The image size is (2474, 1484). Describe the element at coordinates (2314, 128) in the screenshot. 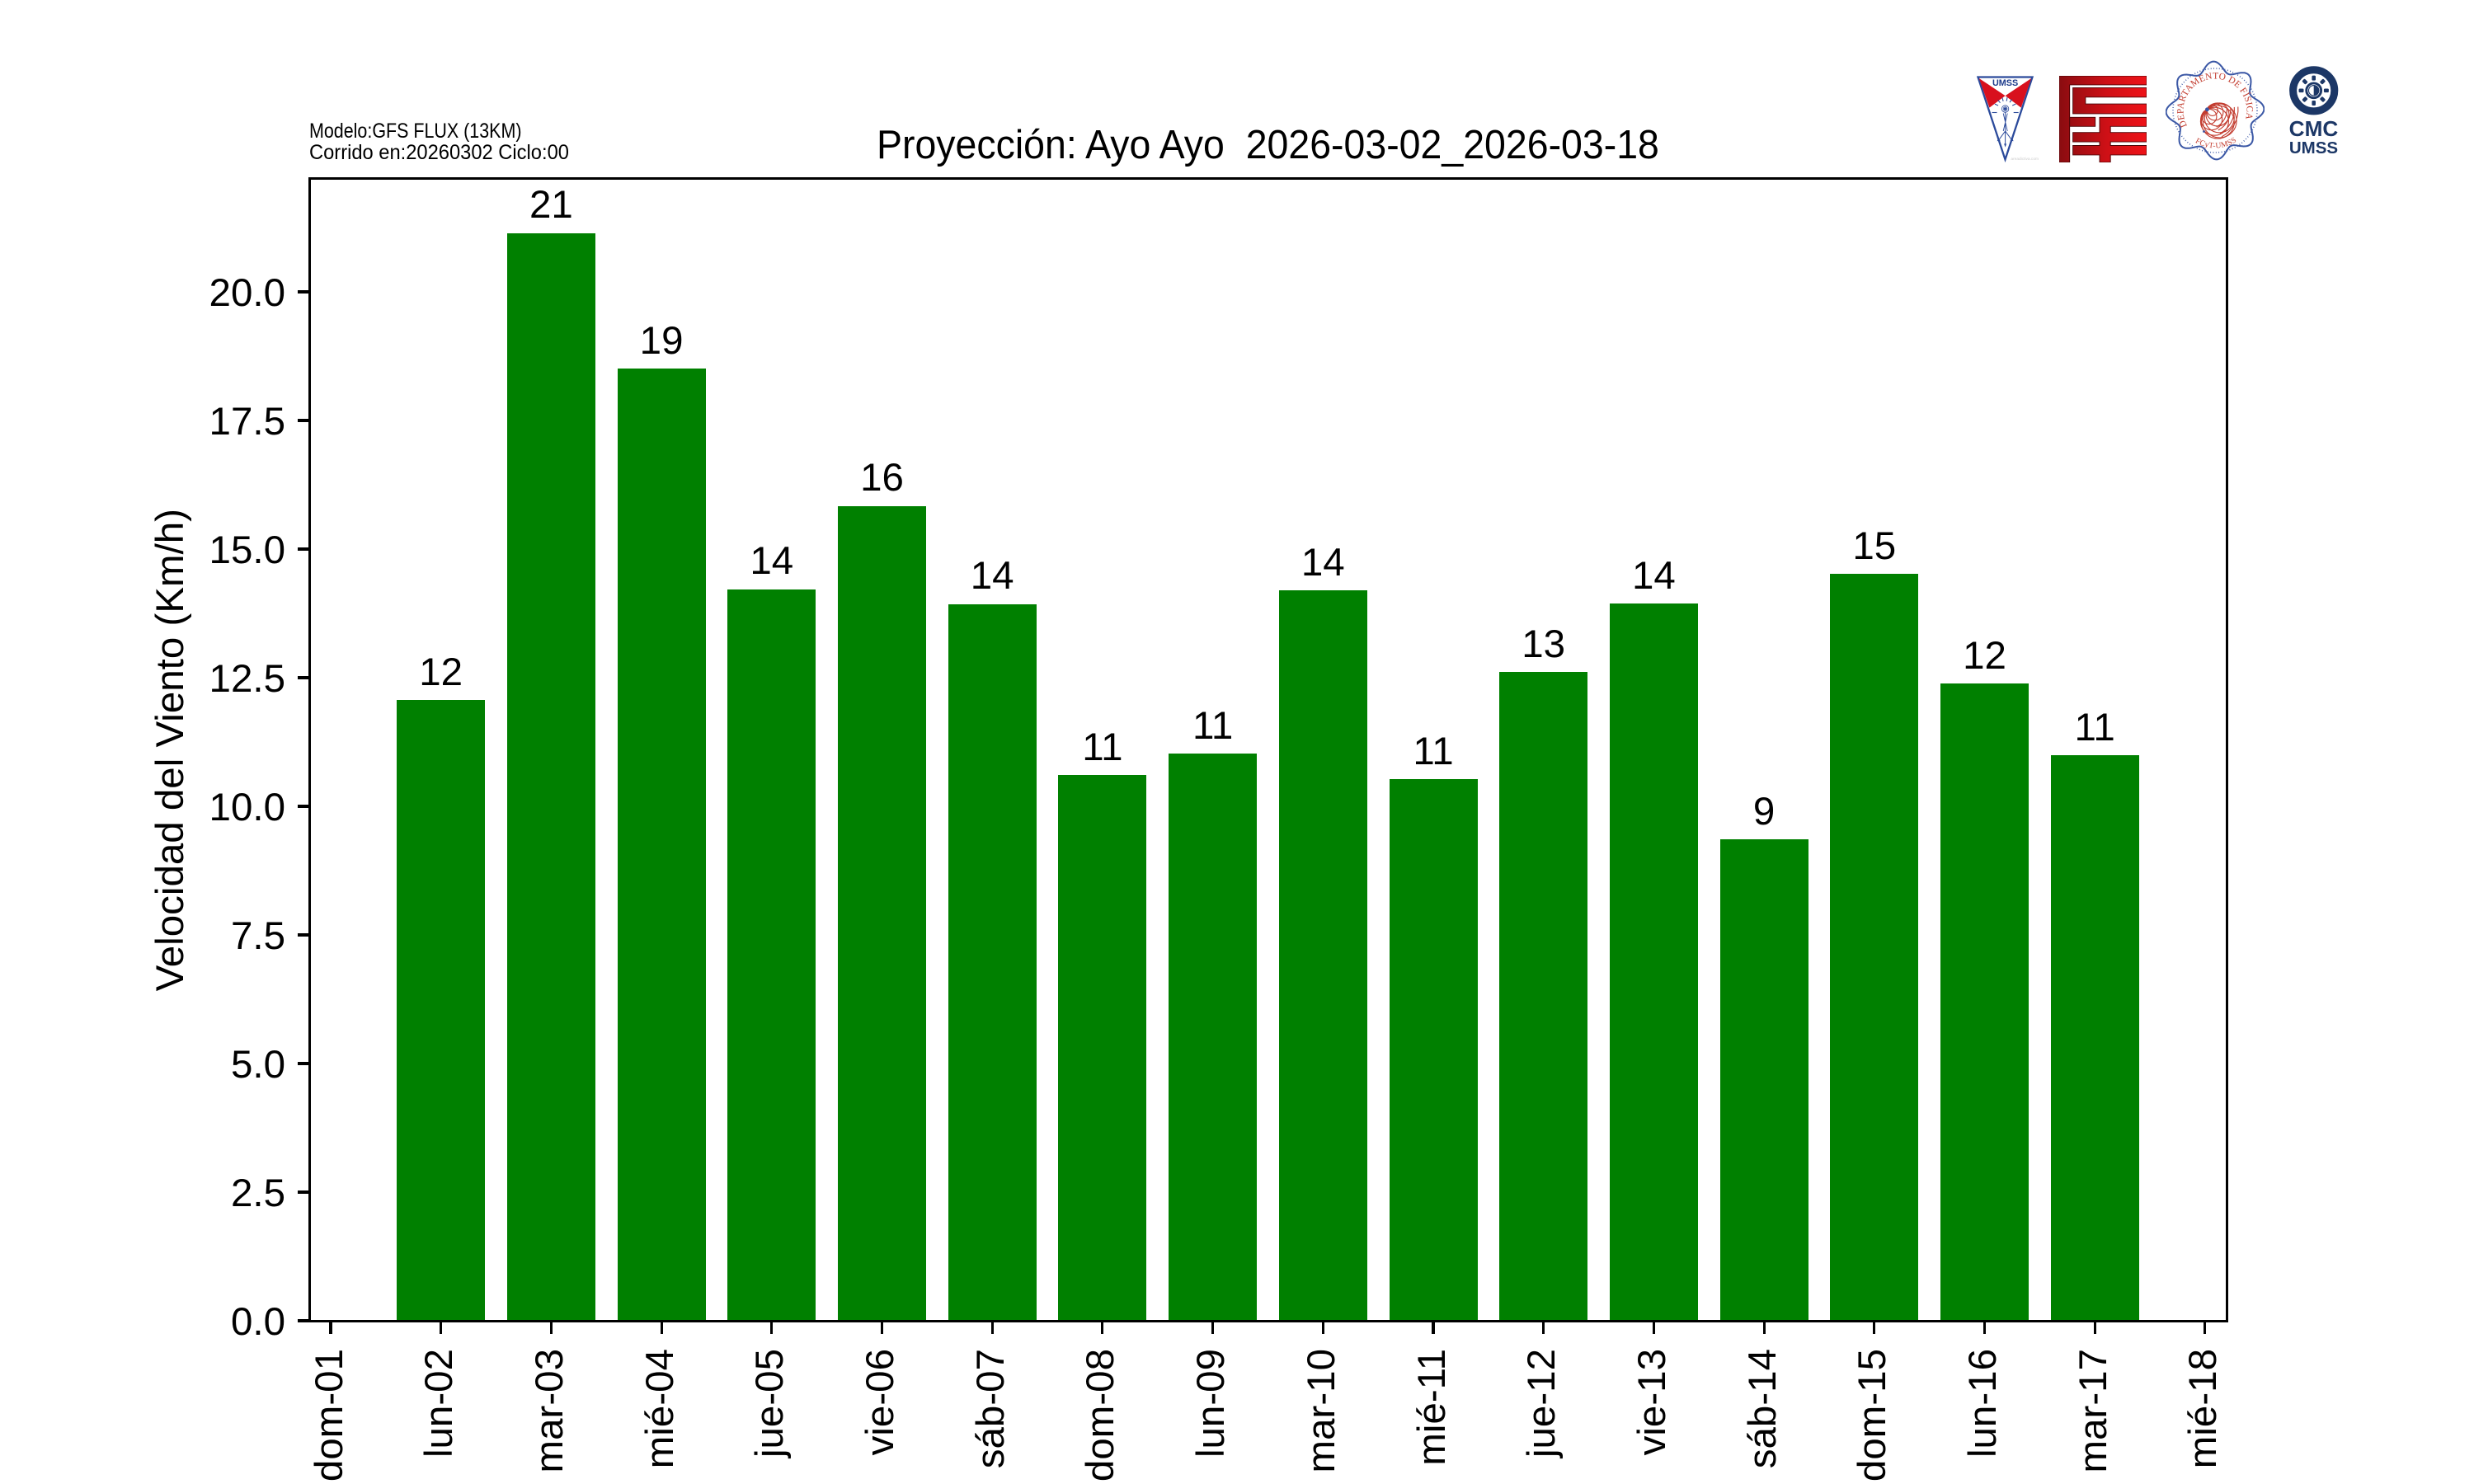

I see `svg-text: CMC` at that location.